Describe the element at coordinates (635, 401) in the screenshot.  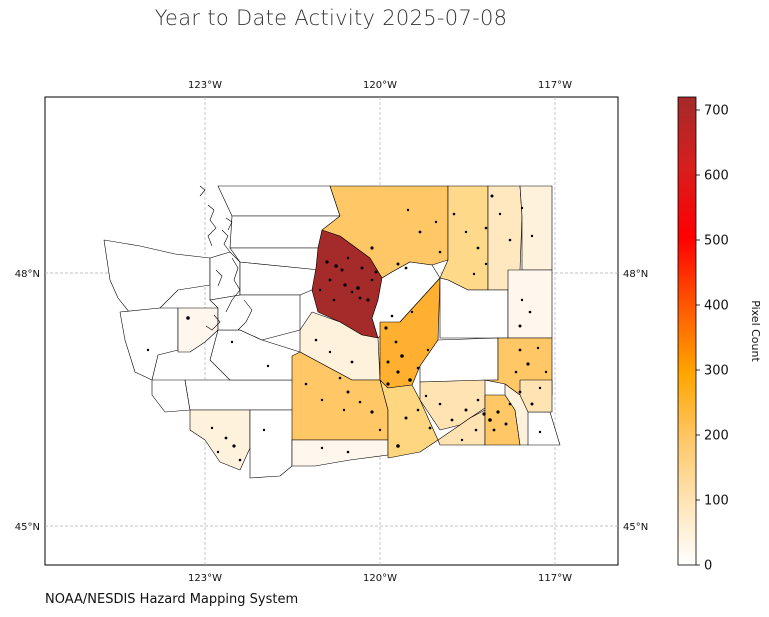
I see `latitude-ticks-right: 48°N 45°N` at that location.